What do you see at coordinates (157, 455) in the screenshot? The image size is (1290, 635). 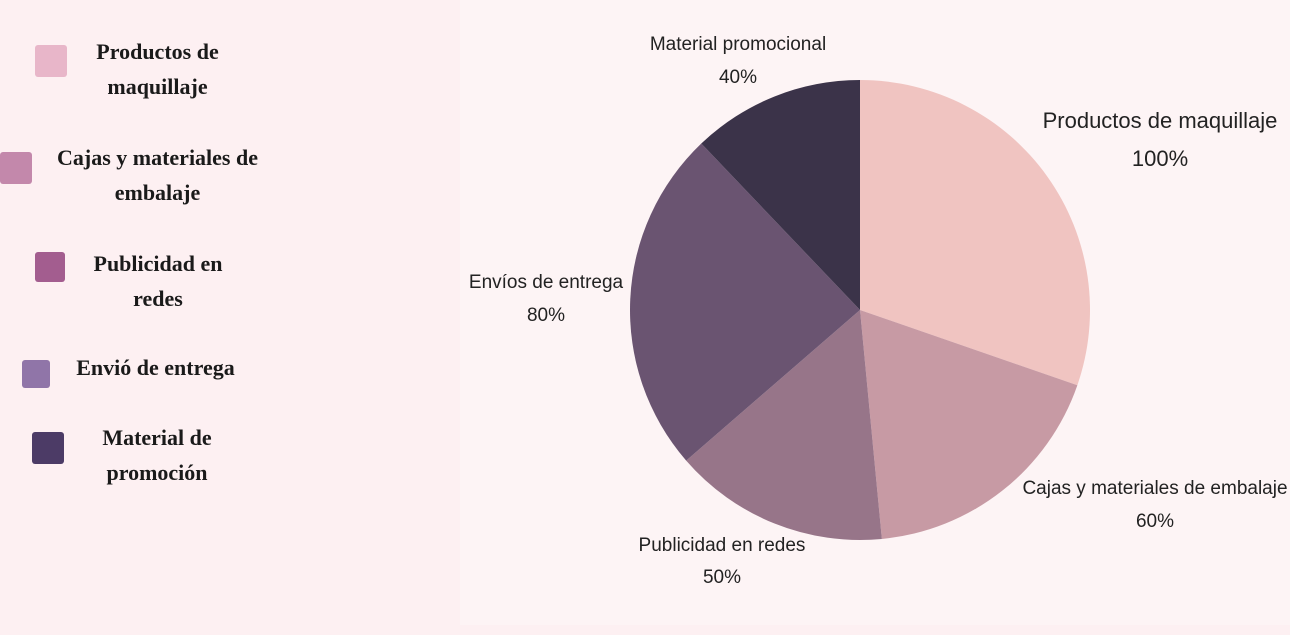 I see `legend-label: Material de promoción` at bounding box center [157, 455].